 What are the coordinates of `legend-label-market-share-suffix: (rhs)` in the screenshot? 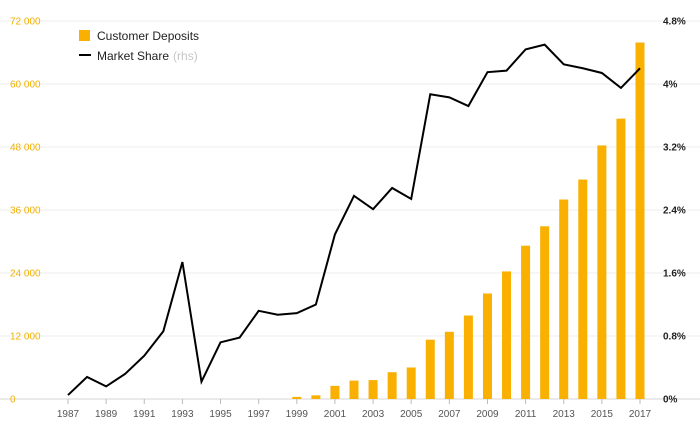 It's located at (185, 56).